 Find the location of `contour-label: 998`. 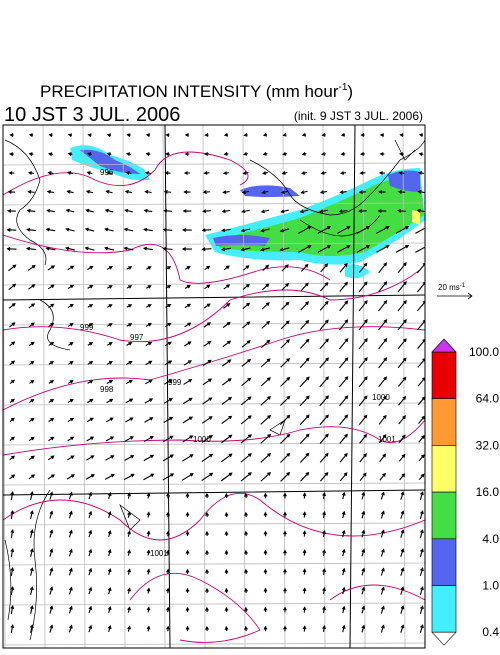

contour-label: 998 is located at coordinates (107, 389).